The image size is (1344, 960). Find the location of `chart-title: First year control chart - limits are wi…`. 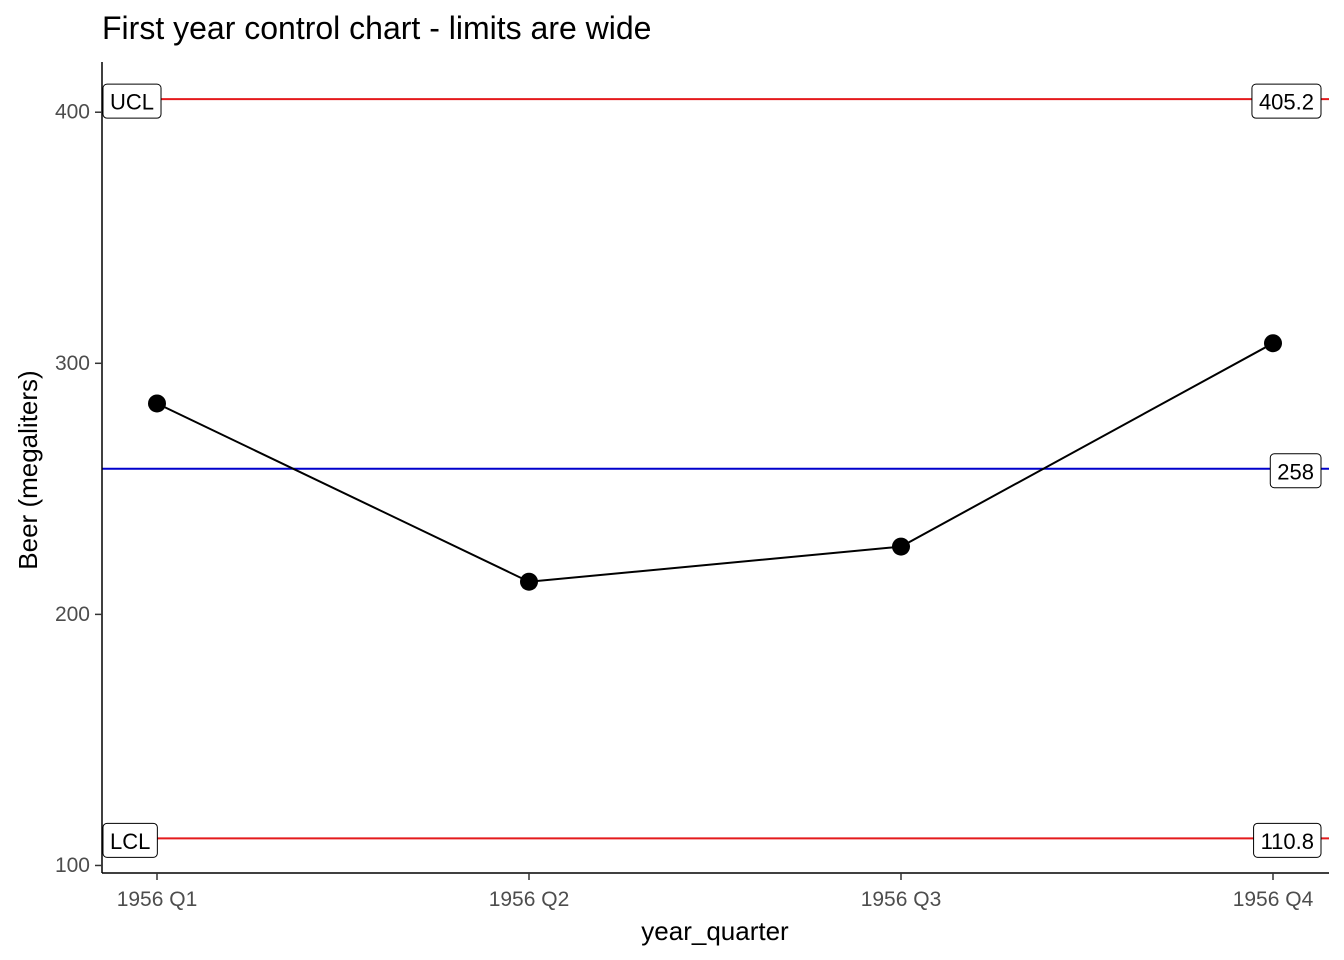

chart-title: First year control chart - limits are wi… is located at coordinates (377, 28).